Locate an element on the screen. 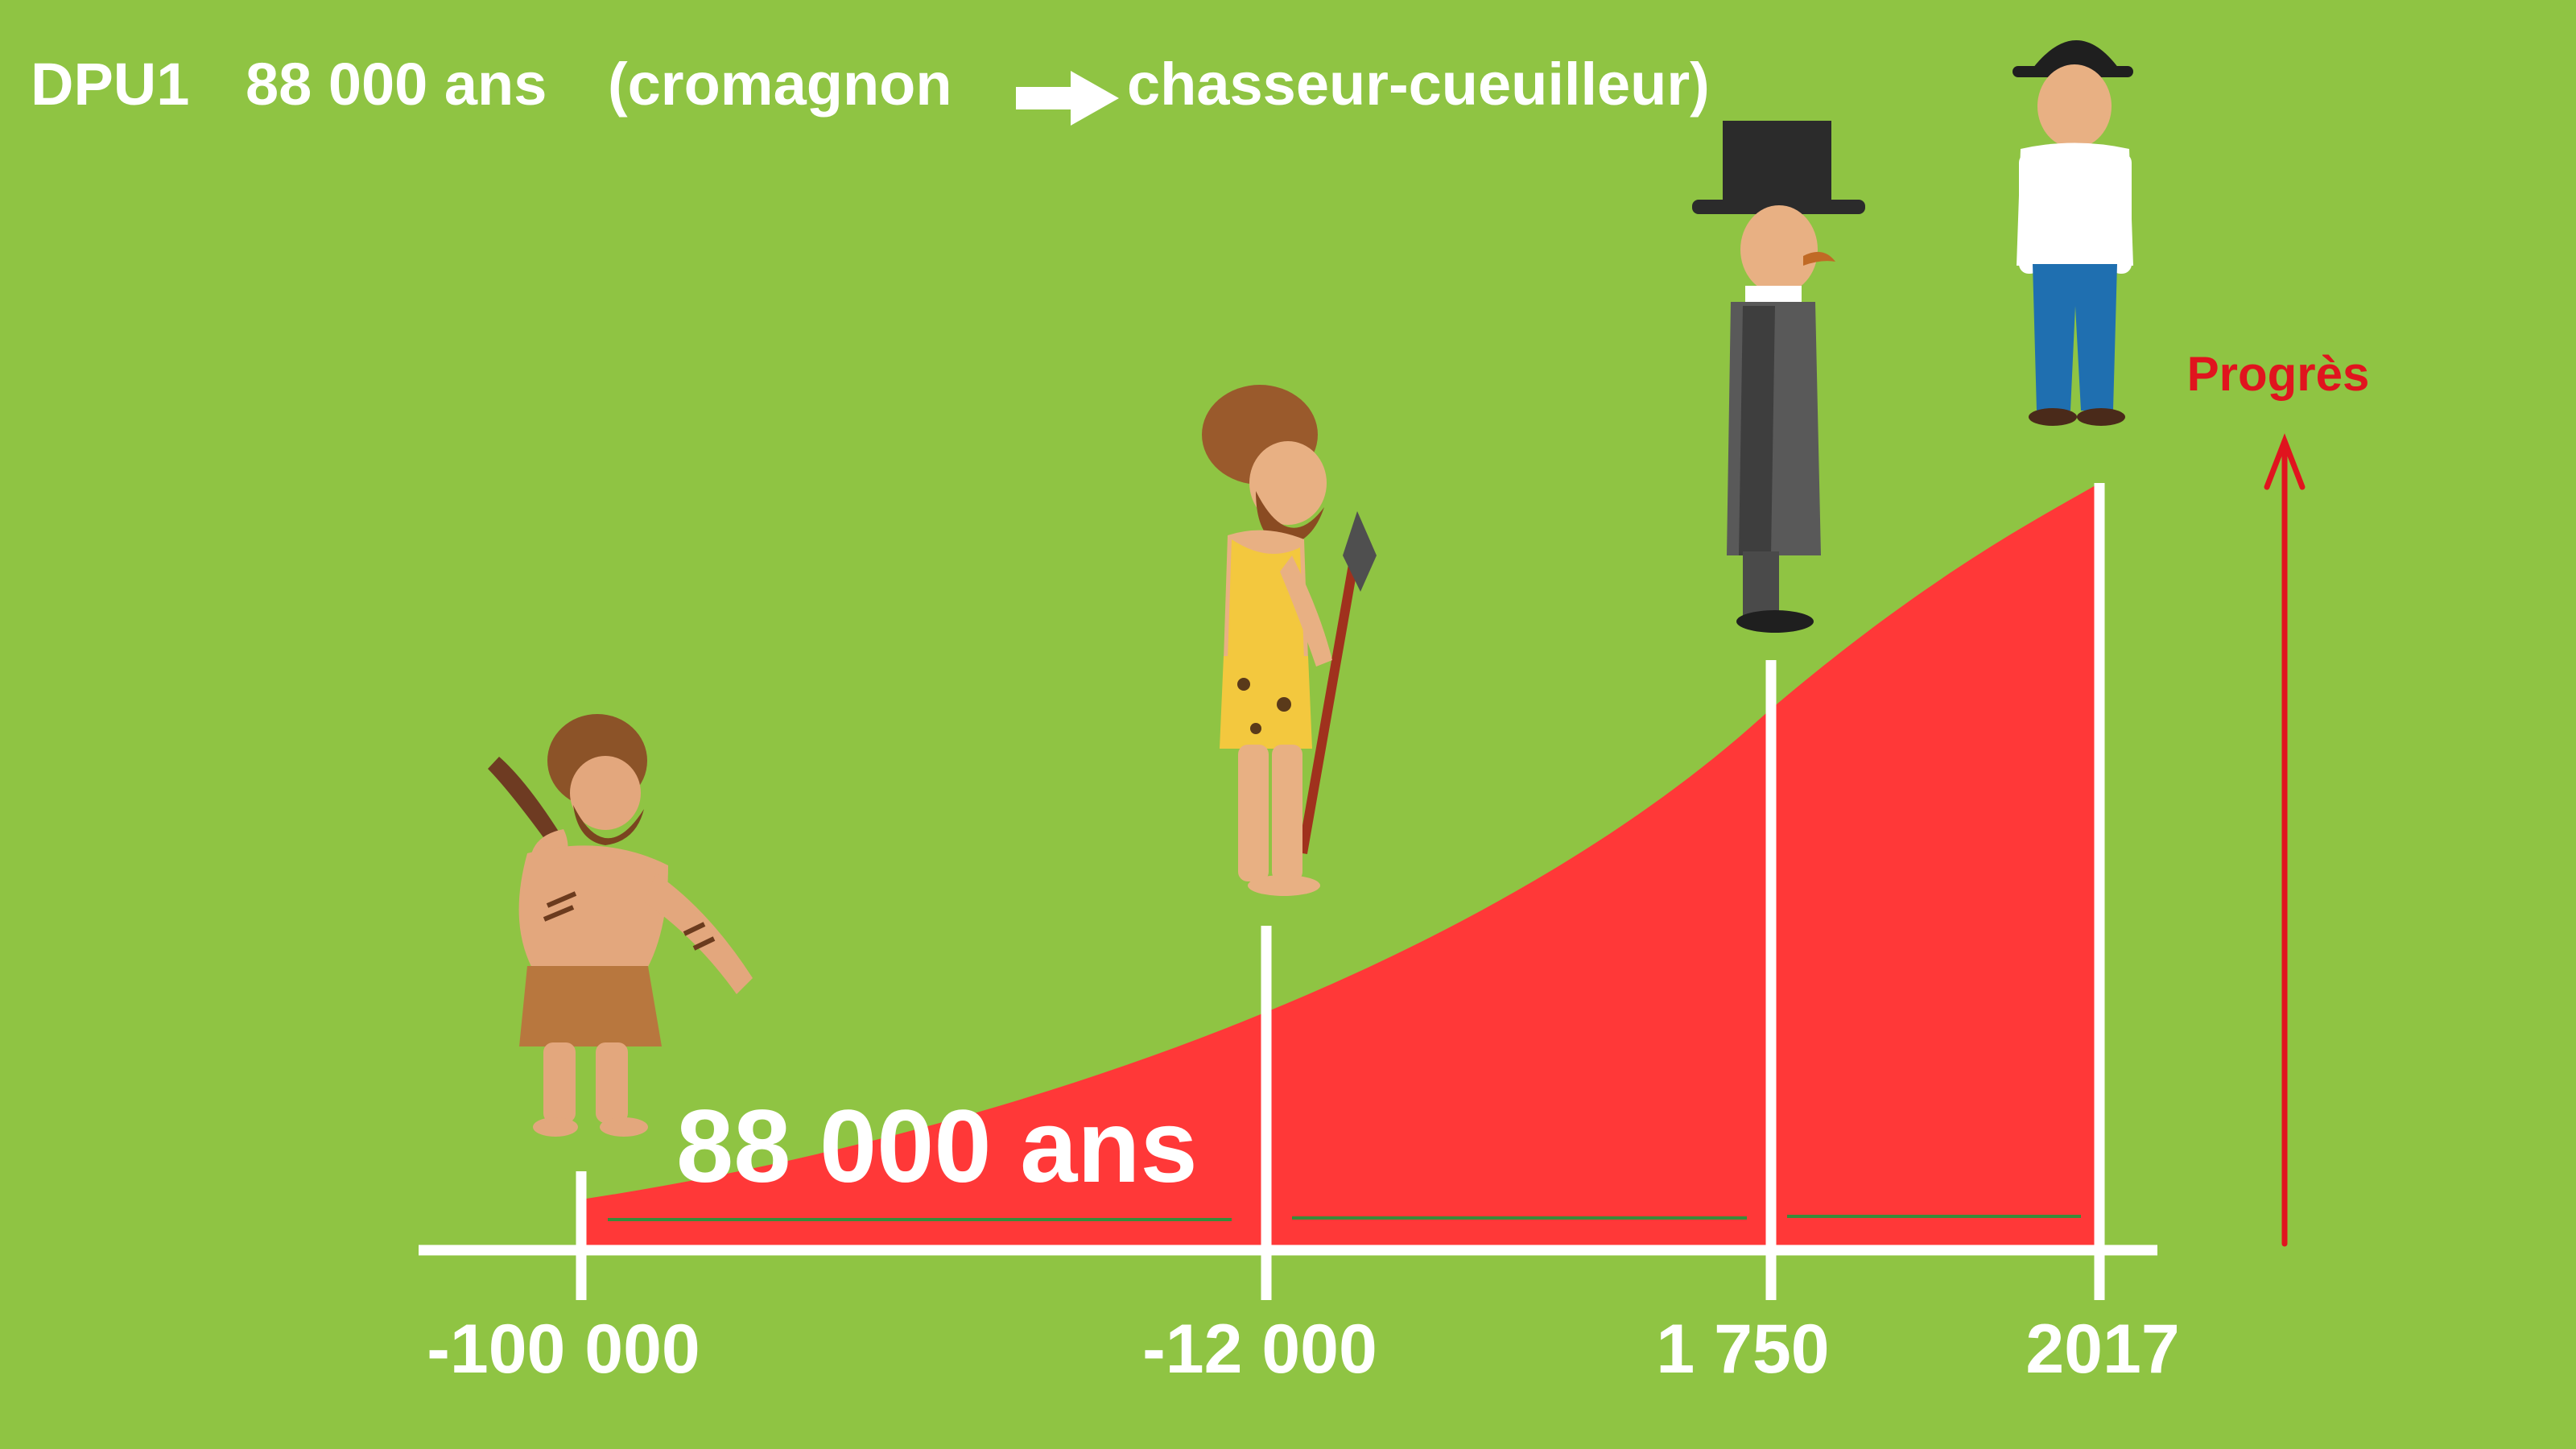 The height and width of the screenshot is (1449, 2576). span-label: 88 000 ans is located at coordinates (937, 1146).